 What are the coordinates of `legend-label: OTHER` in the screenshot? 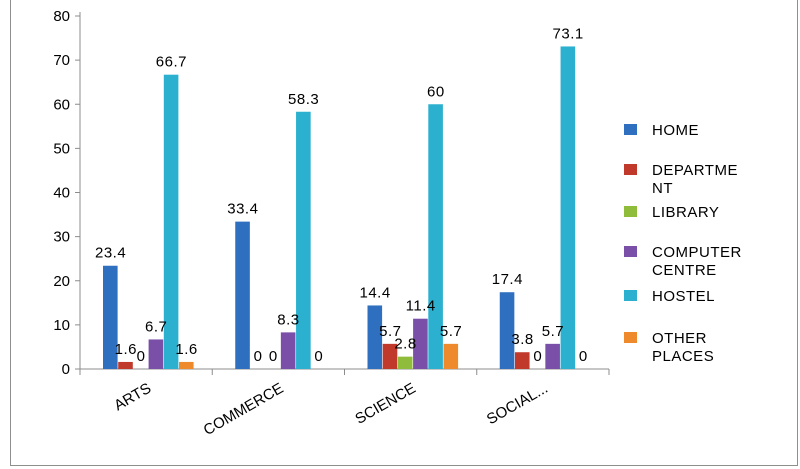 It's located at (679, 338).